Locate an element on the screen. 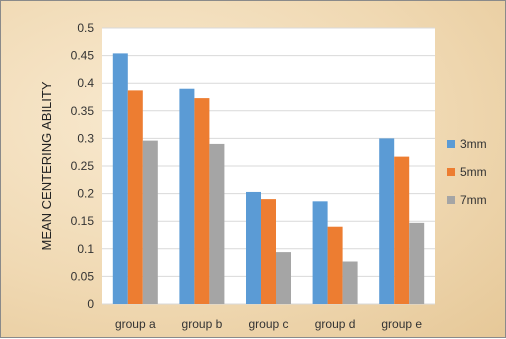 This screenshot has height=339, width=506. bar-7mm-group-a is located at coordinates (150, 222).